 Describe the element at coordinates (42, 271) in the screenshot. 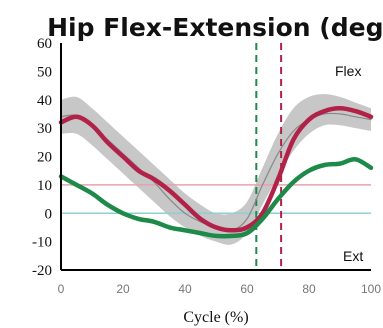

I see `y-tick-label: -20` at that location.